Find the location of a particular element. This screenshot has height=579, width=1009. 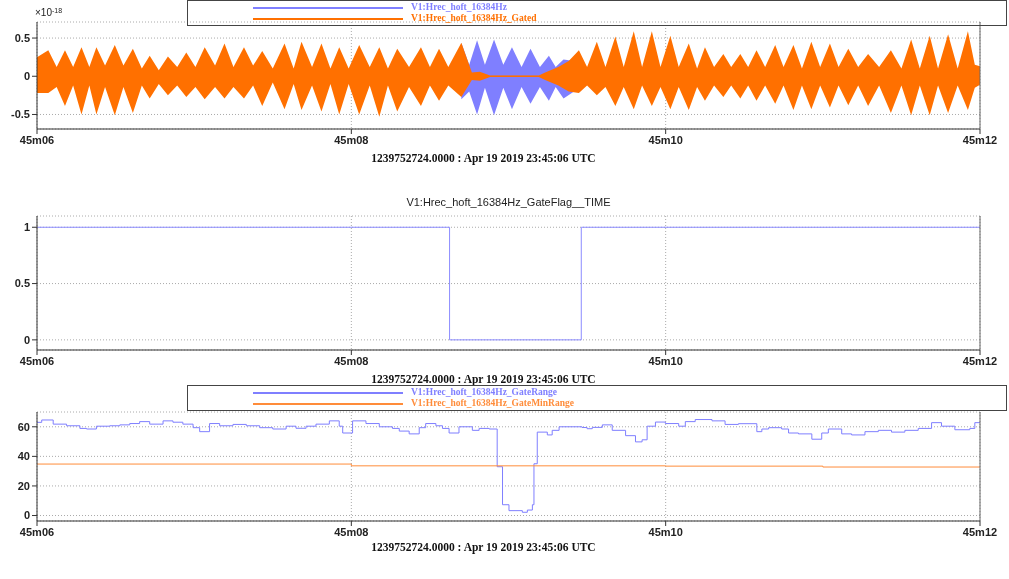

legend-label: V1:Hrec_hoft_16384Hz is located at coordinates (459, 7).